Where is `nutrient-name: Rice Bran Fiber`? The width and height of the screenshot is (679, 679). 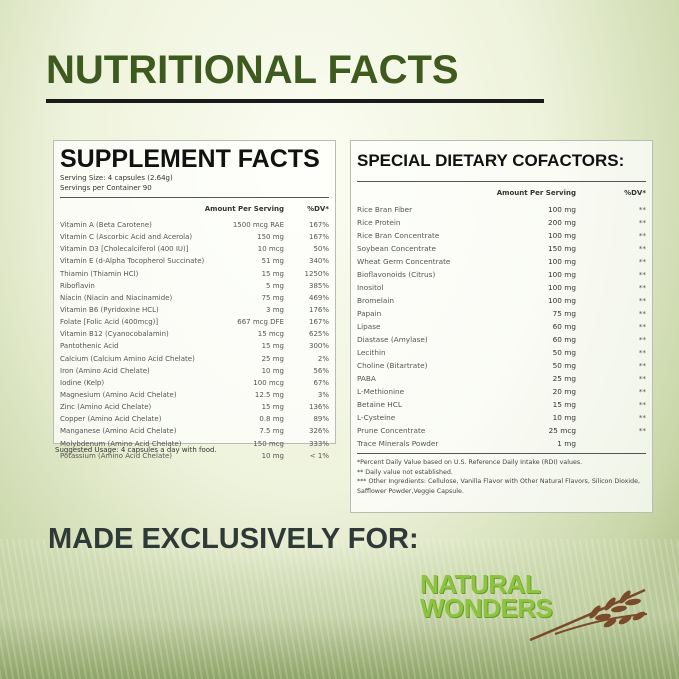
nutrient-name: Rice Bran Fiber is located at coordinates (385, 209).